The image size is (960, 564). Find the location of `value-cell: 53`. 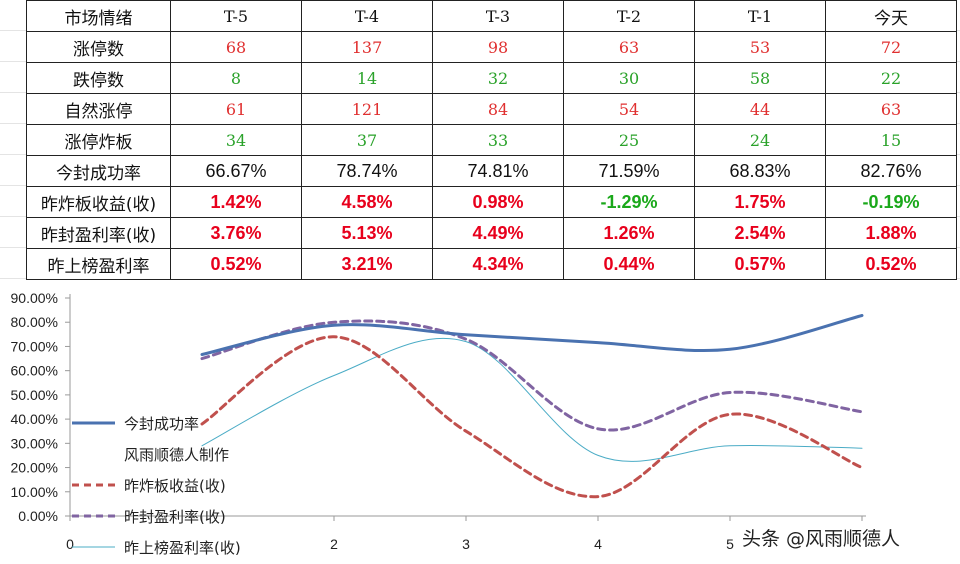

value-cell: 53 is located at coordinates (760, 47).